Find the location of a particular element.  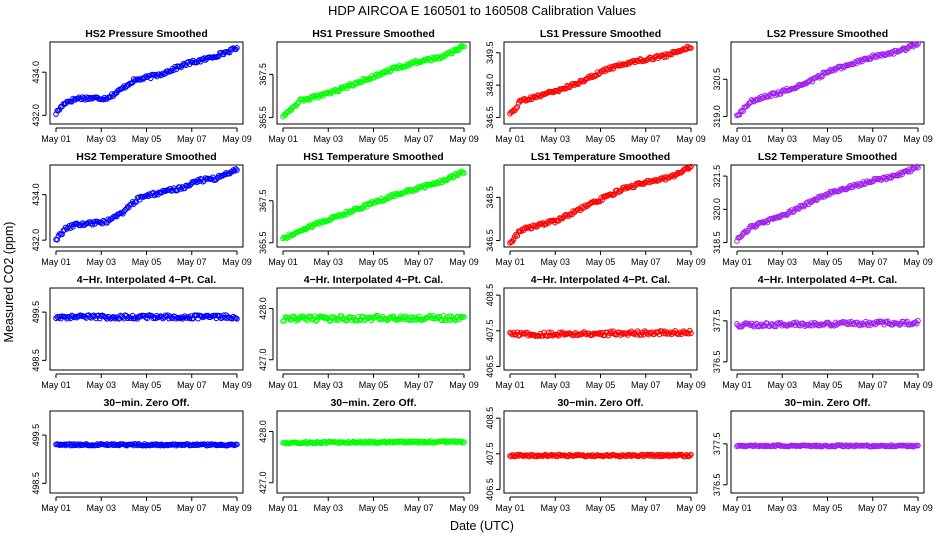

y-tick-label: 377.5 is located at coordinates (717, 444).